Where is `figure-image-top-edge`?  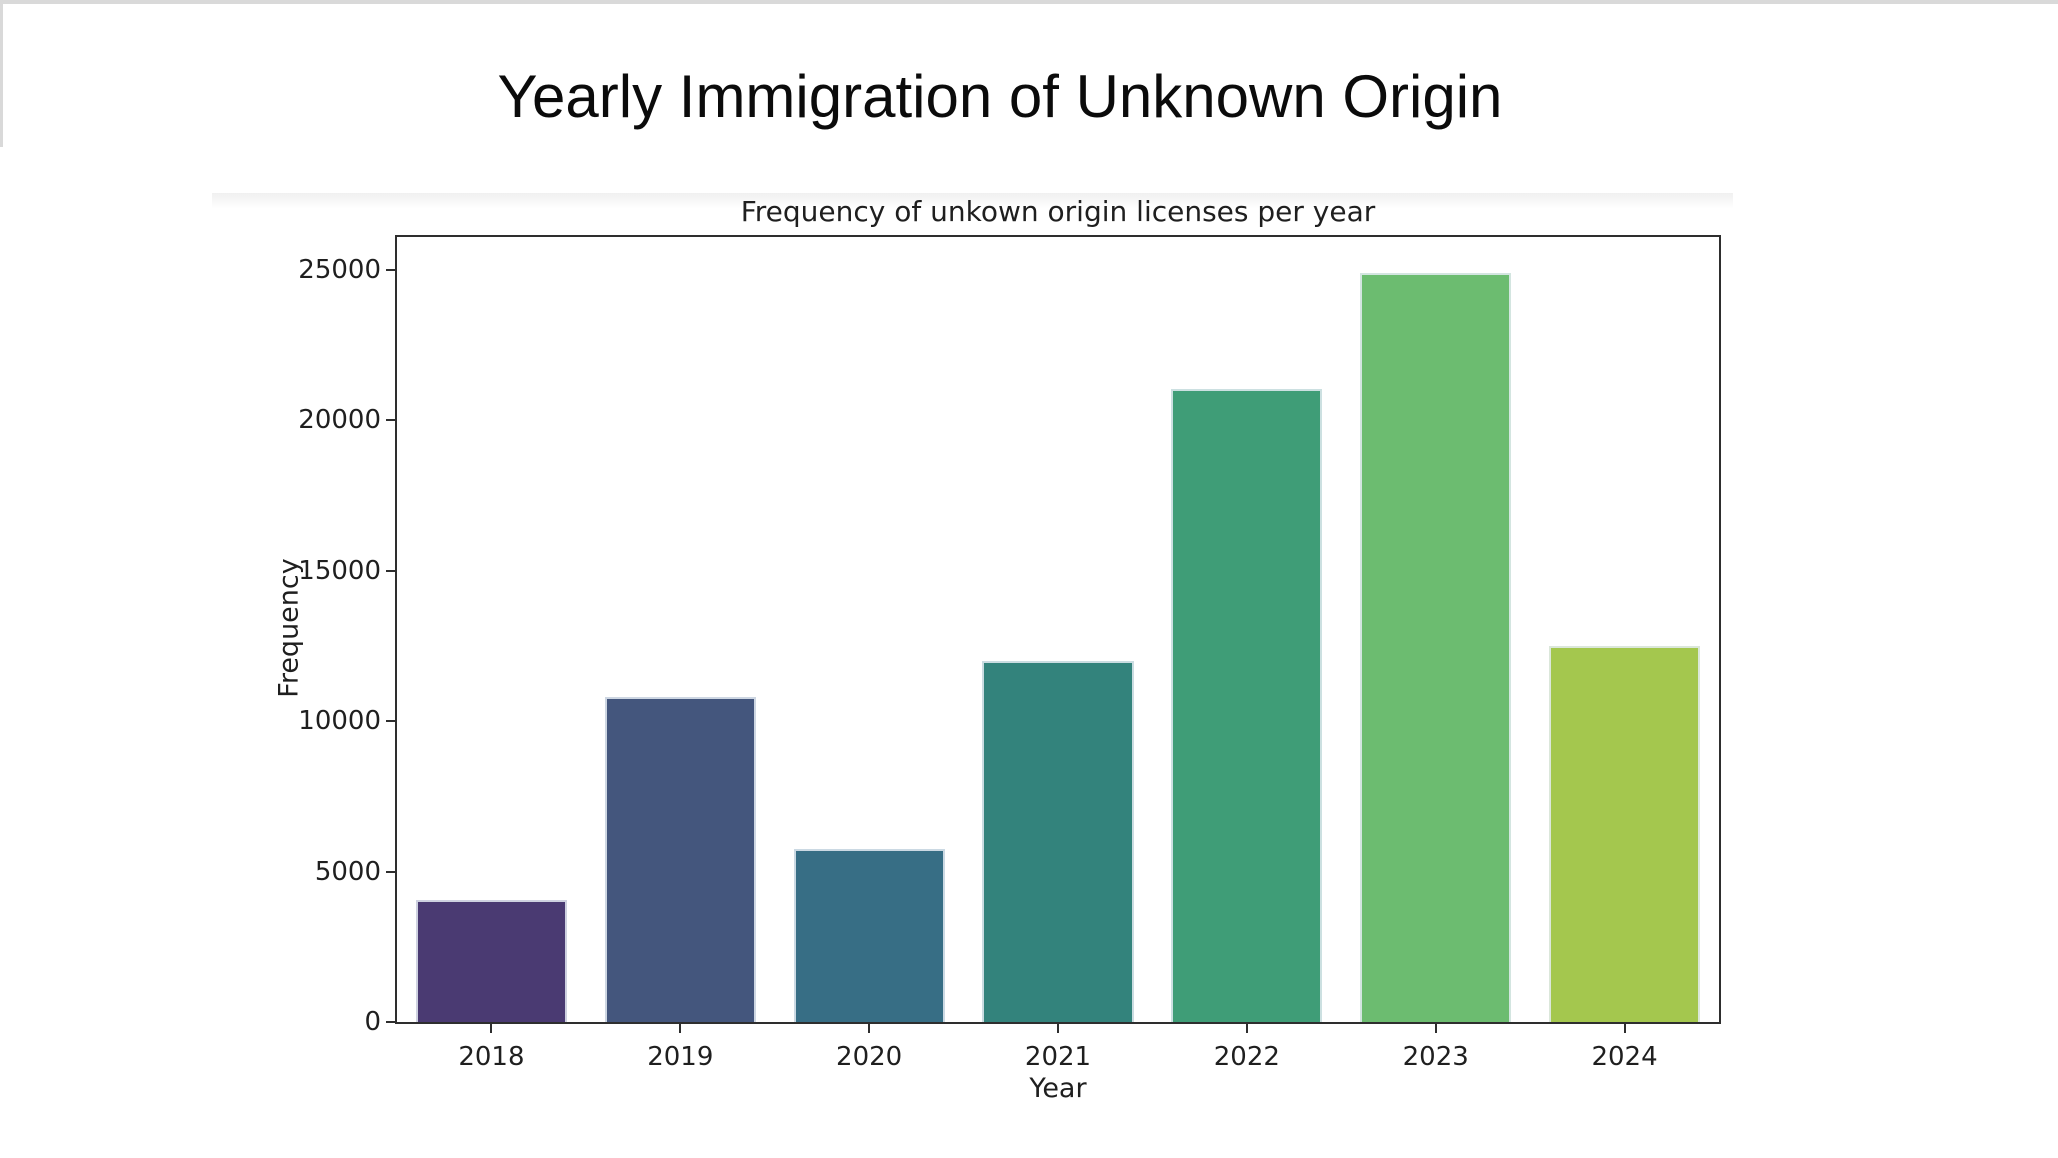
figure-image-top-edge is located at coordinates (972, 201).